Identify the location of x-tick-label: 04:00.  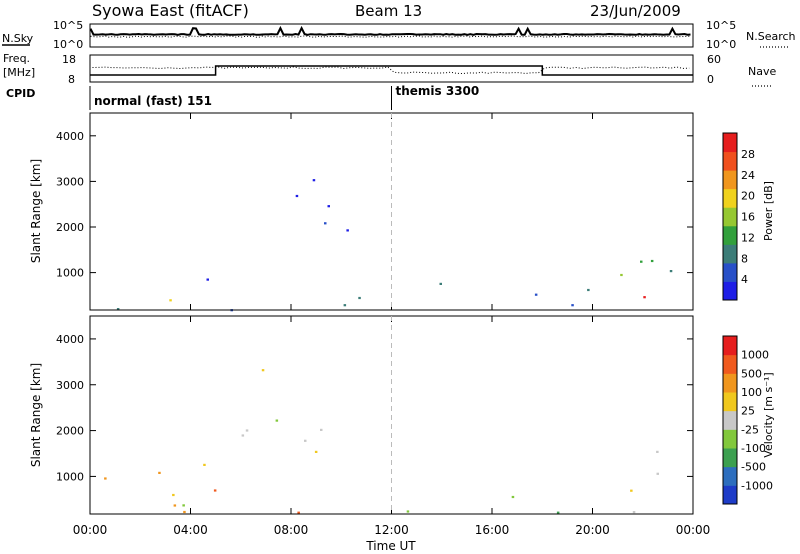
(190, 530).